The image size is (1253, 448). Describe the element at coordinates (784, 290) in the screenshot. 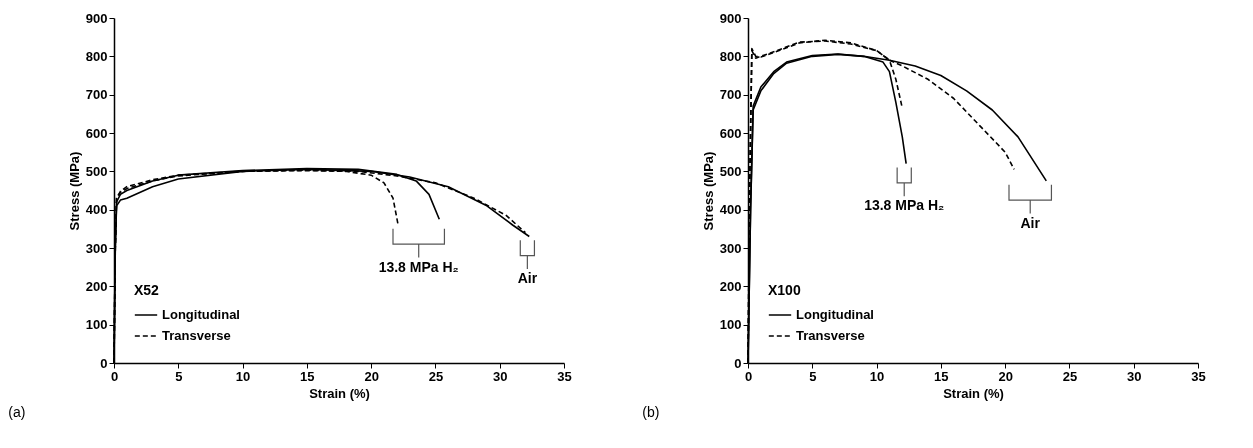

I see `legend-title: X100` at that location.